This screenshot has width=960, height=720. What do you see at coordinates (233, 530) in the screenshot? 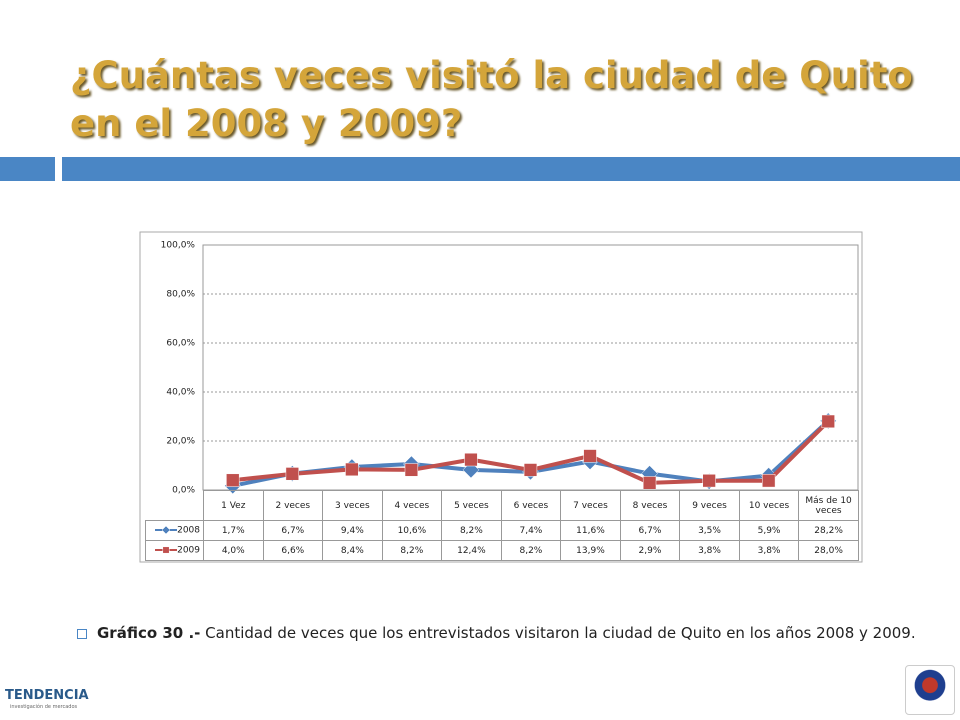
I see `data-label: 1,7%` at bounding box center [233, 530].